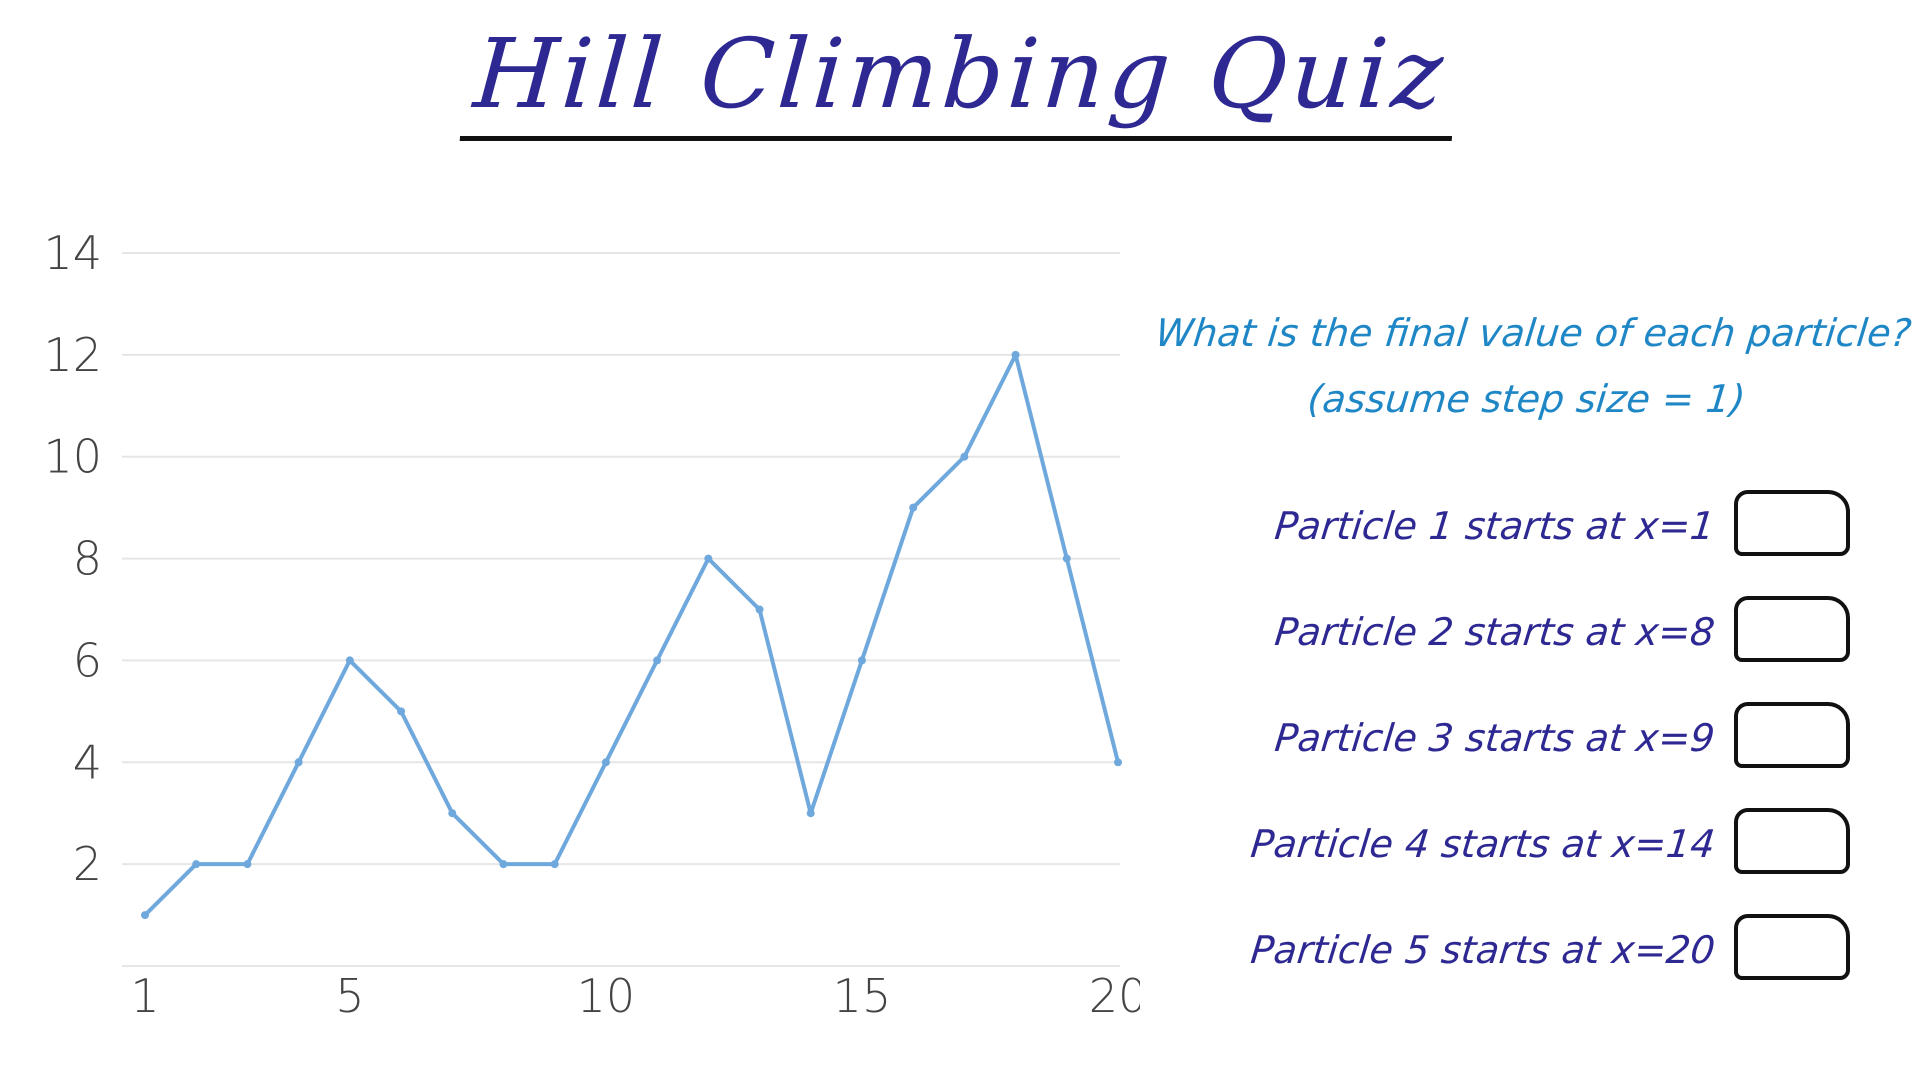 The width and height of the screenshot is (1920, 1080). What do you see at coordinates (554, 864) in the screenshot?
I see `data-point-x9` at bounding box center [554, 864].